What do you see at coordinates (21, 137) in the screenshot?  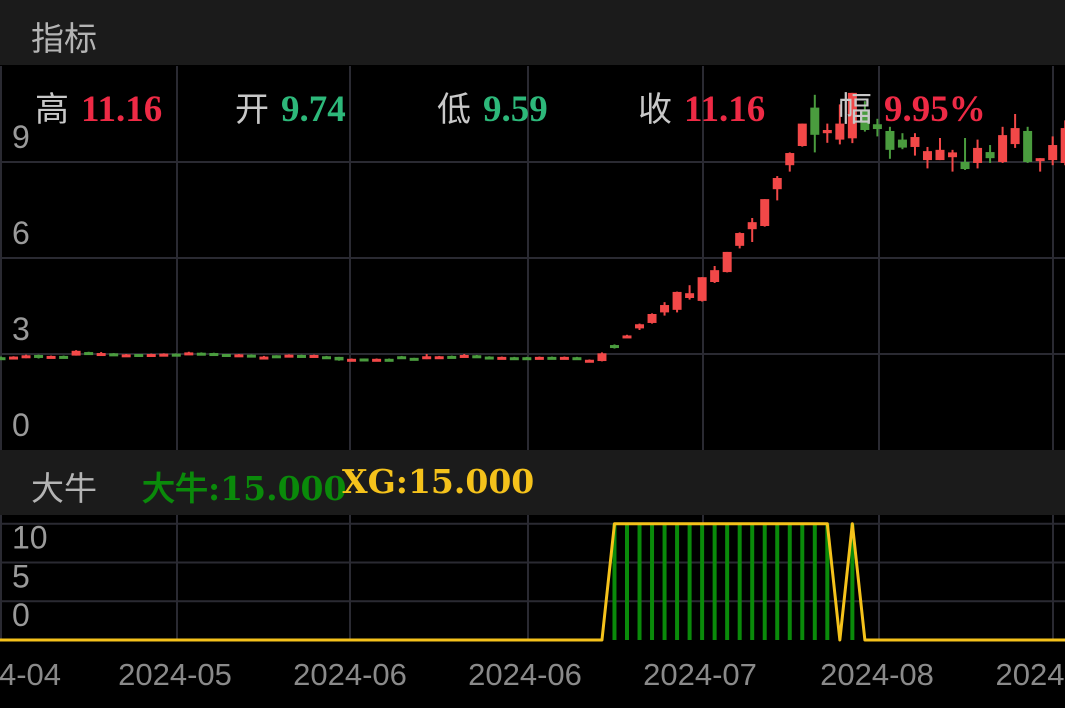 I see `y-tick-label: 9` at bounding box center [21, 137].